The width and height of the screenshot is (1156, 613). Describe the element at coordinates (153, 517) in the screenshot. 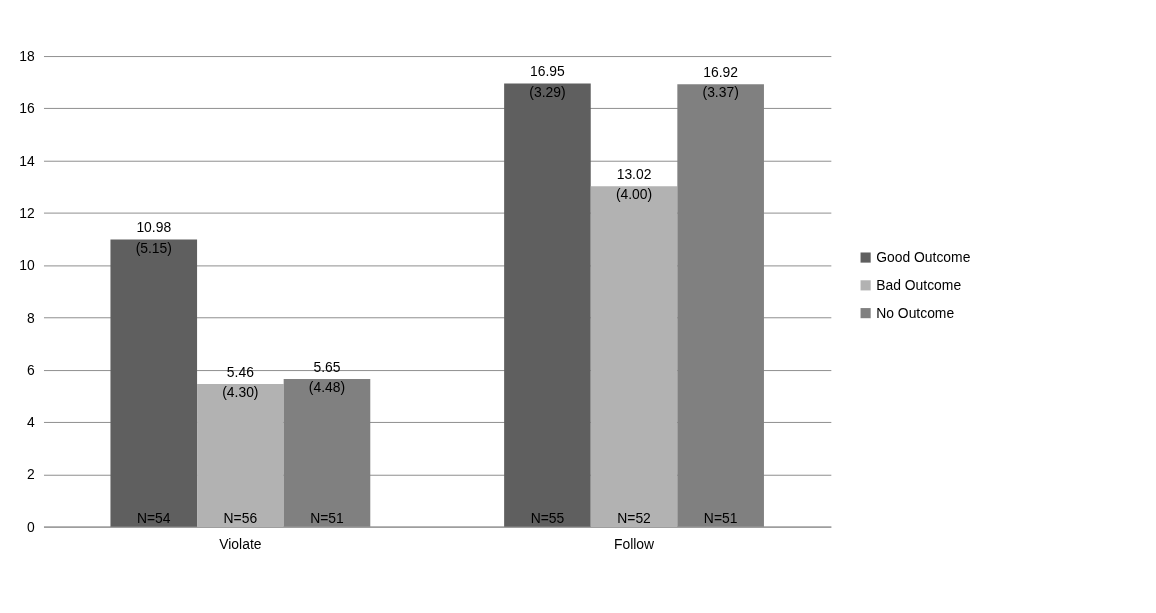

I see `annotation: N=54` at that location.